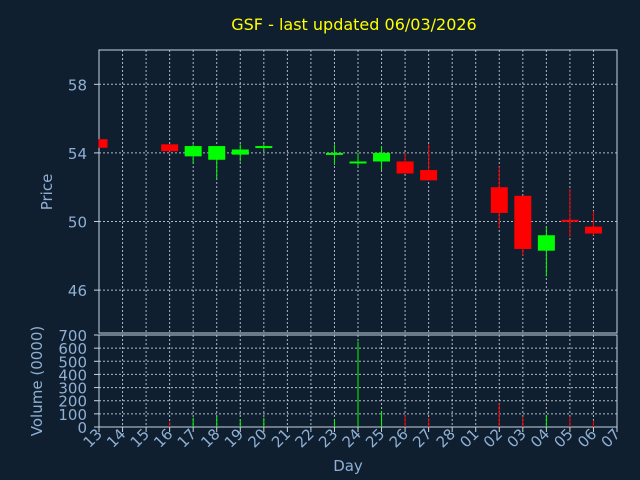  What do you see at coordinates (37, 381) in the screenshot?
I see `volume-axis-label: Volume (0000)` at bounding box center [37, 381].